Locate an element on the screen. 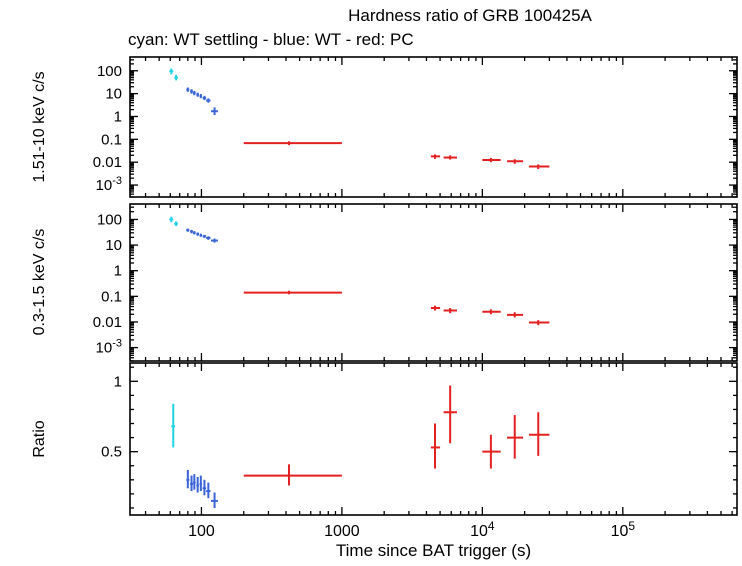 The width and height of the screenshot is (742, 566). y-axis-label-hard-band: 1.51-10 keV c/s is located at coordinates (39, 127).